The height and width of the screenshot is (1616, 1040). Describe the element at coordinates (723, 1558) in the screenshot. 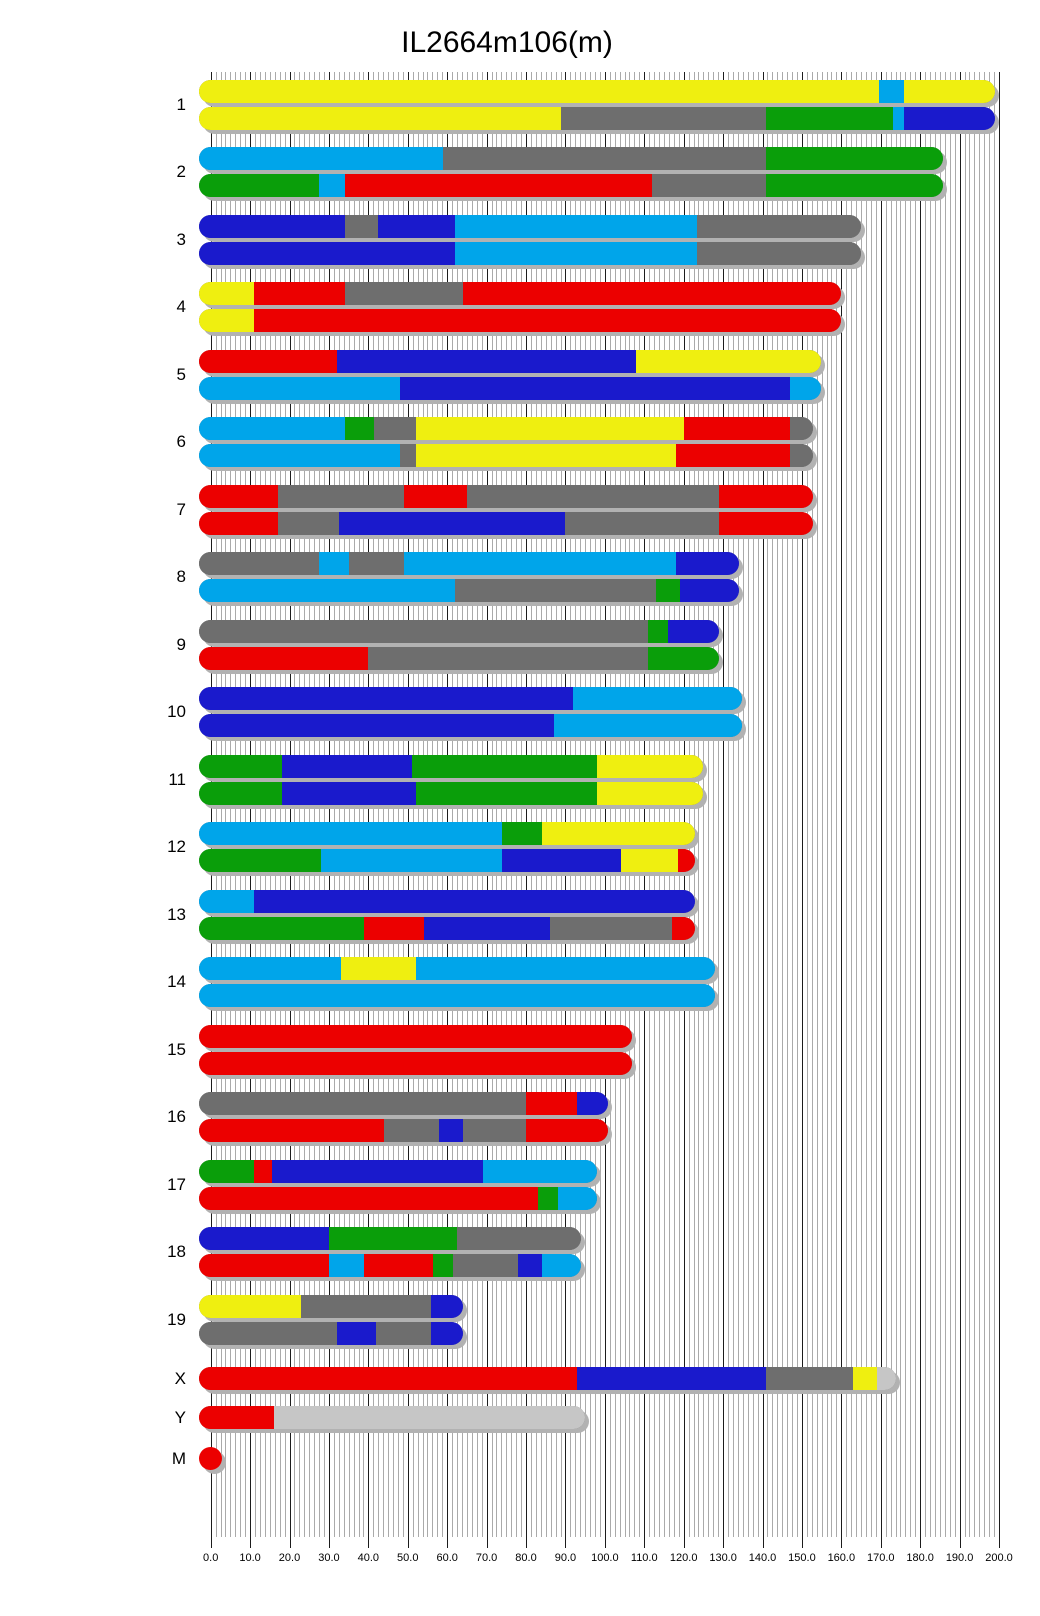

I see `axis-tick-label: 130.0` at that location.